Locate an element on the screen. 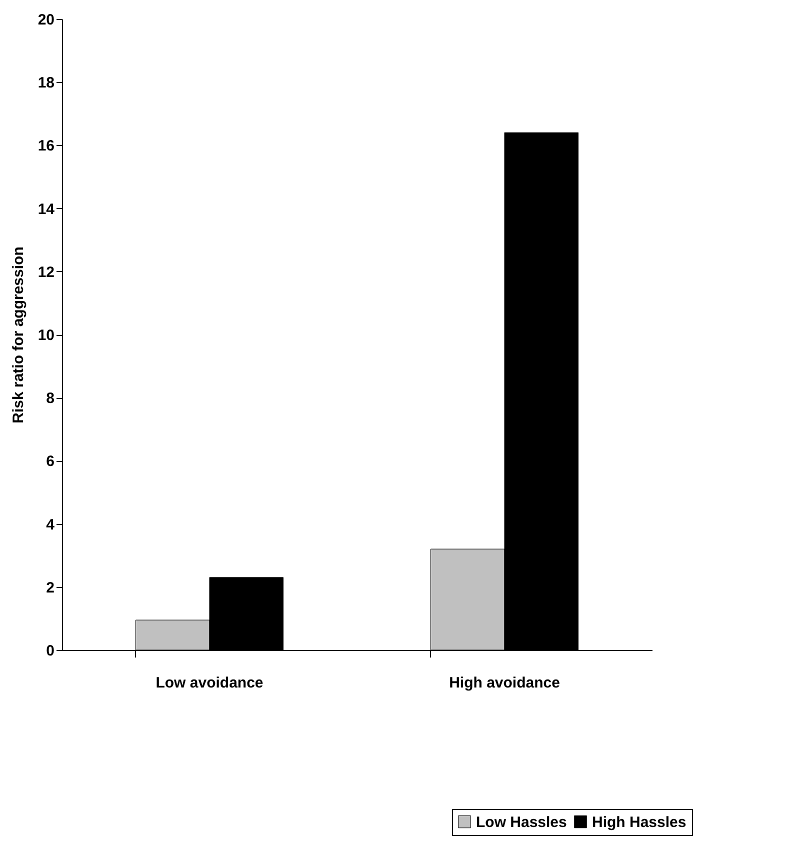 The width and height of the screenshot is (800, 859). legend-label: Low Hassles is located at coordinates (521, 822).